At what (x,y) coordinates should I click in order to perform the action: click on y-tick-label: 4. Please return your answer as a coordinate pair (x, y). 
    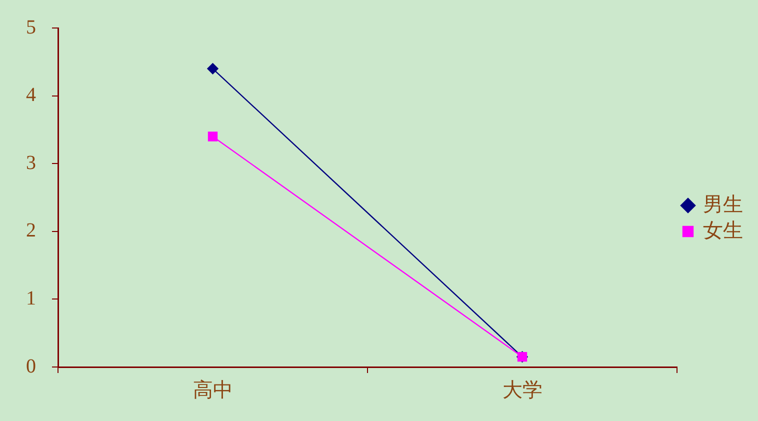
    Looking at the image, I should click on (31, 95).